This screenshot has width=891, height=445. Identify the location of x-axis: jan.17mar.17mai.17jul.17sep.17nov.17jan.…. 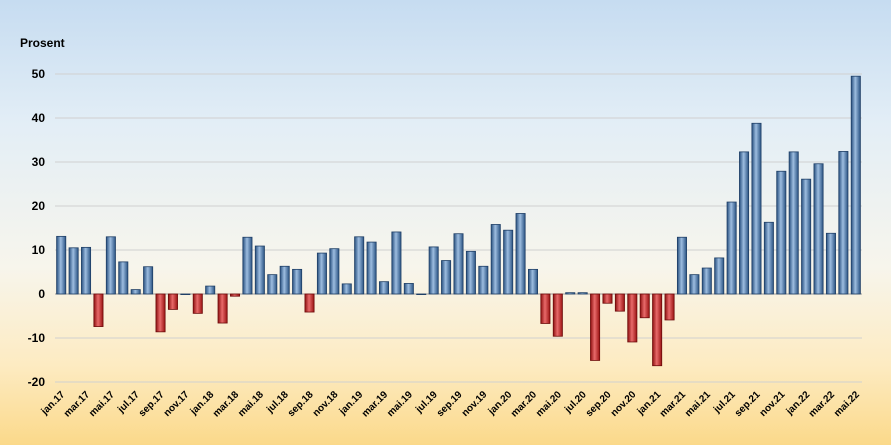
(450, 404).